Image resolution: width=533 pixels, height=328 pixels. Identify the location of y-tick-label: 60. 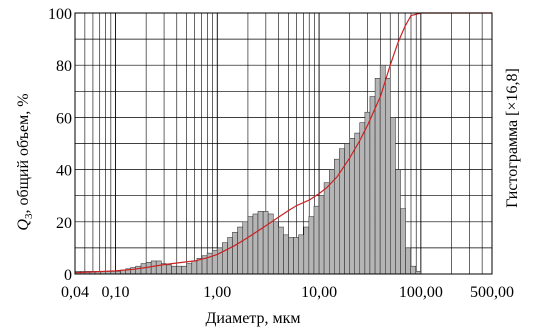
(64, 118).